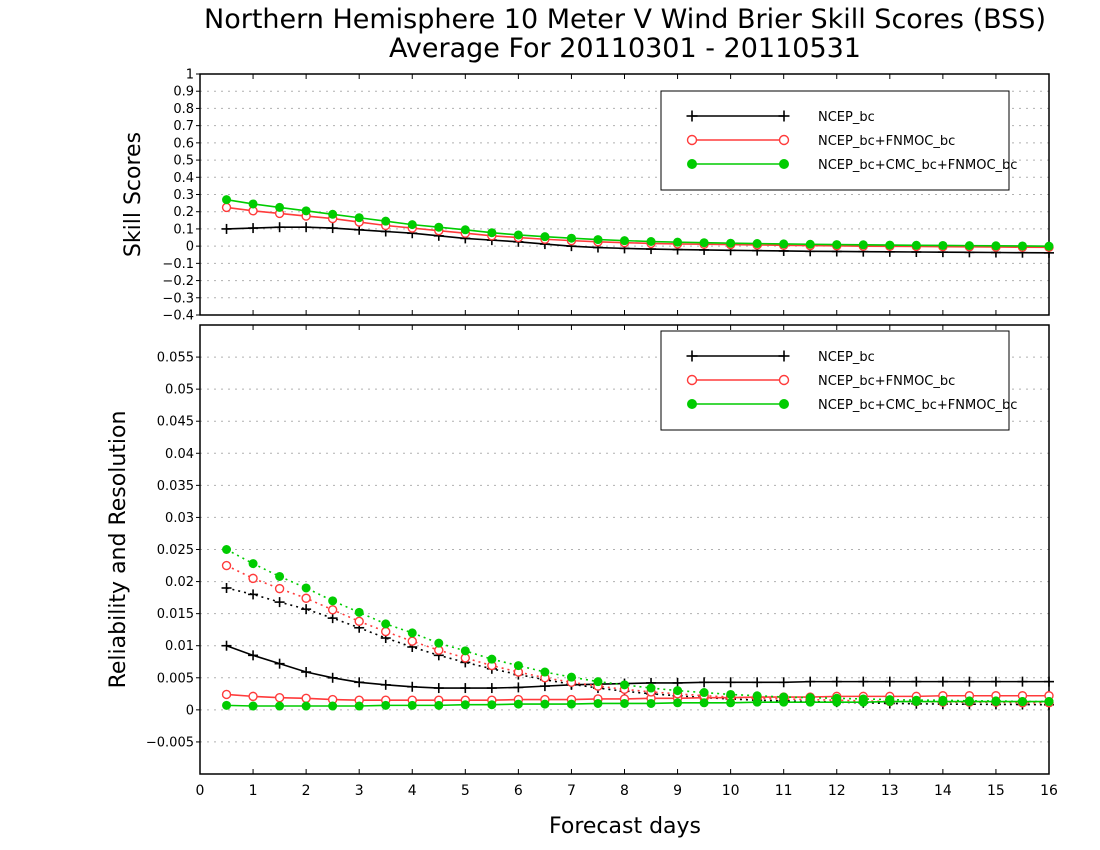  Describe the element at coordinates (178, 298) in the screenshot. I see `y-tick-label: −0.3` at that location.